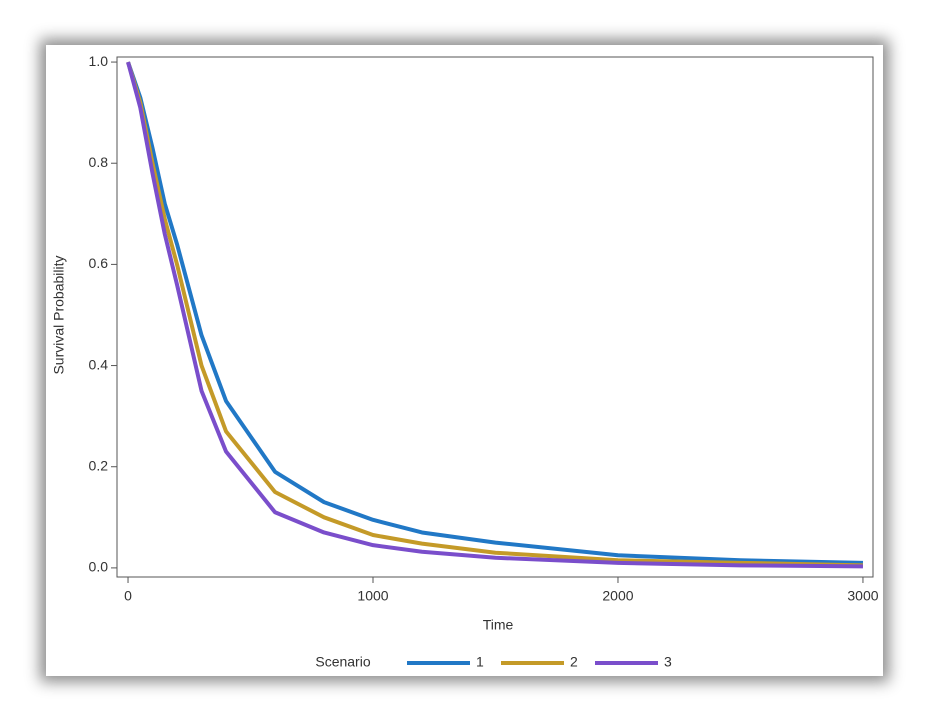  What do you see at coordinates (372, 596) in the screenshot?
I see `x-tick-label: 1000` at bounding box center [372, 596].